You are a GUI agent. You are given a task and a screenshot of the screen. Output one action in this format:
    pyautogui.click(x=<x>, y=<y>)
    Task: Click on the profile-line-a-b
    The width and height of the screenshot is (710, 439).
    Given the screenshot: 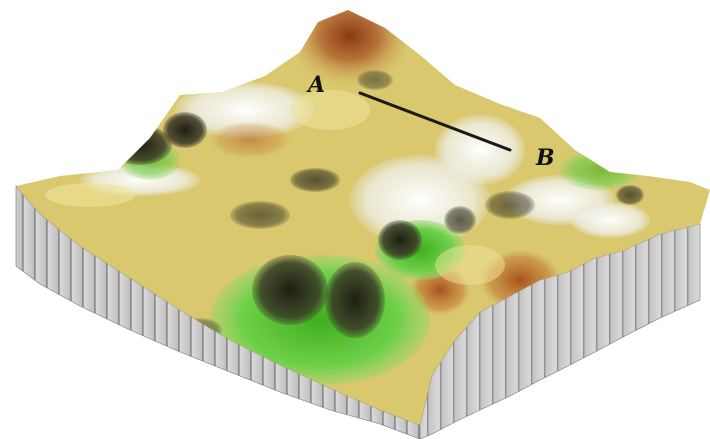 What is the action you would take?
    pyautogui.click(x=435, y=121)
    